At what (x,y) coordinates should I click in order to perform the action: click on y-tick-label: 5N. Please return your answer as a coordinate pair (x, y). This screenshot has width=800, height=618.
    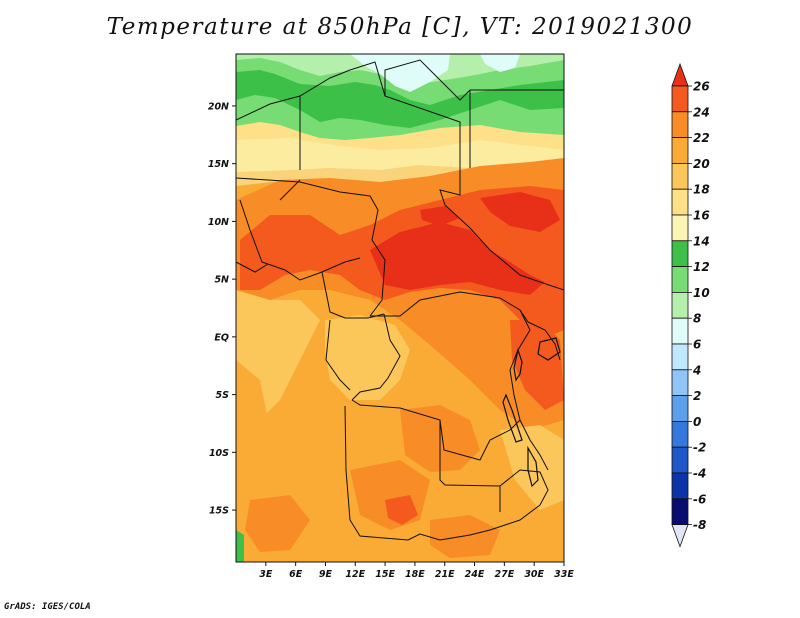
    Looking at the image, I should click on (221, 280).